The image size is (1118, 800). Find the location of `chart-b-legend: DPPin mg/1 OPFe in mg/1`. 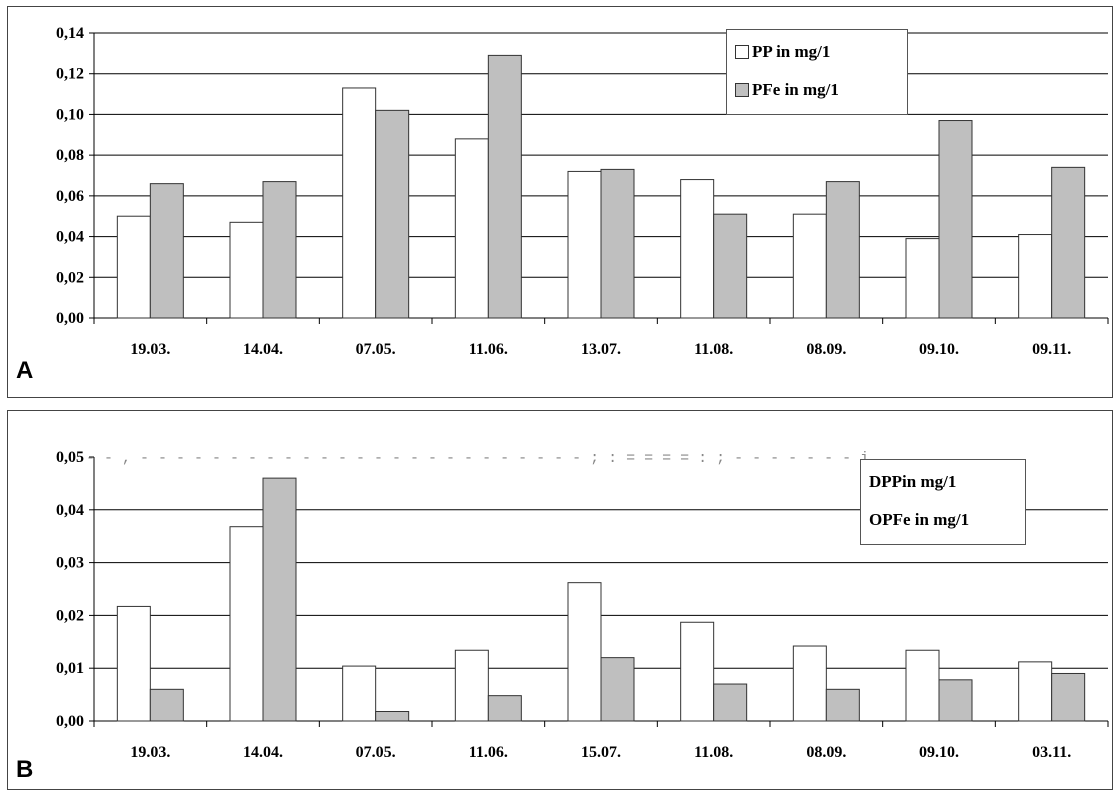

chart-b-legend: DPPin mg/1 OPFe in mg/1 is located at coordinates (943, 502).